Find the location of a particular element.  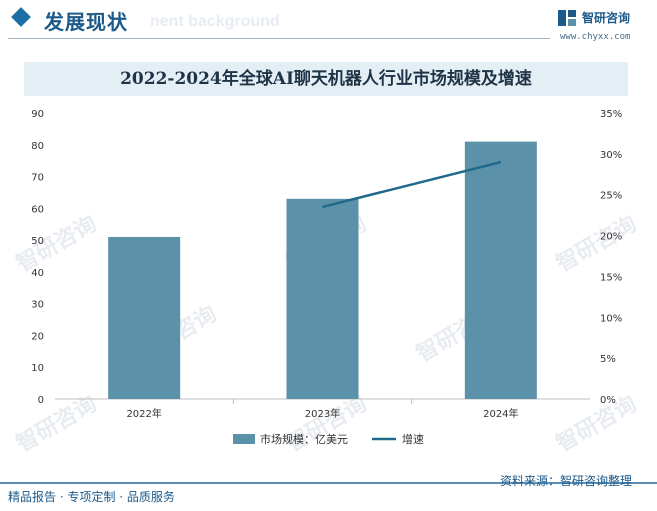

y-left-tick-label: 0 is located at coordinates (41, 400).